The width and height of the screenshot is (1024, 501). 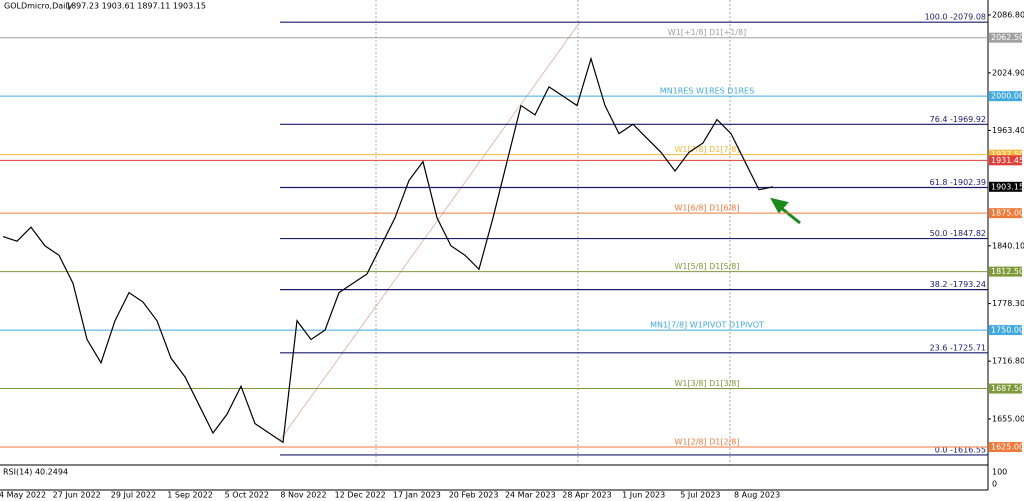 I want to click on x-tick-label: 24 Mar 2023, so click(x=530, y=495).